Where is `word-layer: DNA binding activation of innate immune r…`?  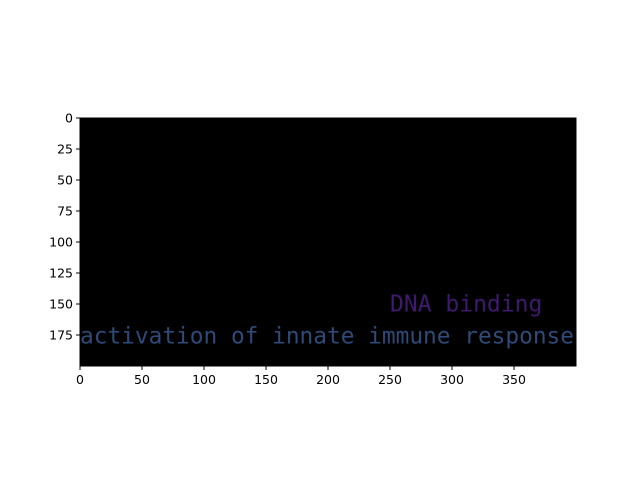 word-layer: DNA binding activation of innate immune r… is located at coordinates (327, 320).